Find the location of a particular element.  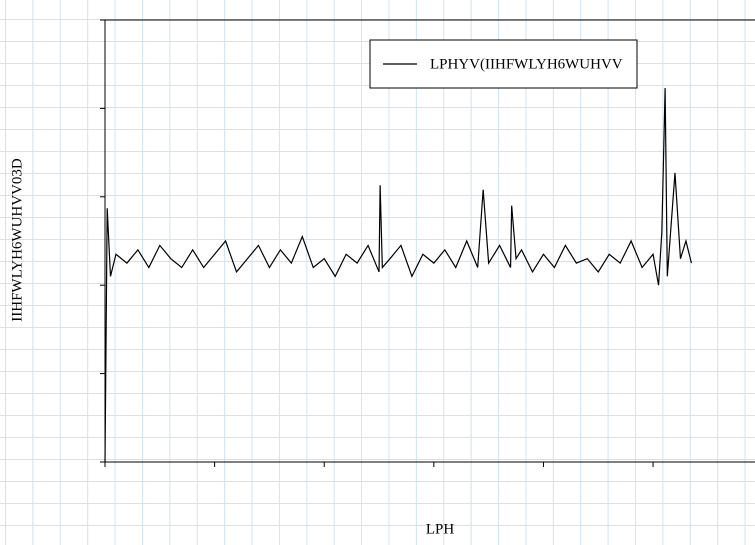

legend: LPHYV(IIHFWLYH6WUHVV is located at coordinates (503, 64).